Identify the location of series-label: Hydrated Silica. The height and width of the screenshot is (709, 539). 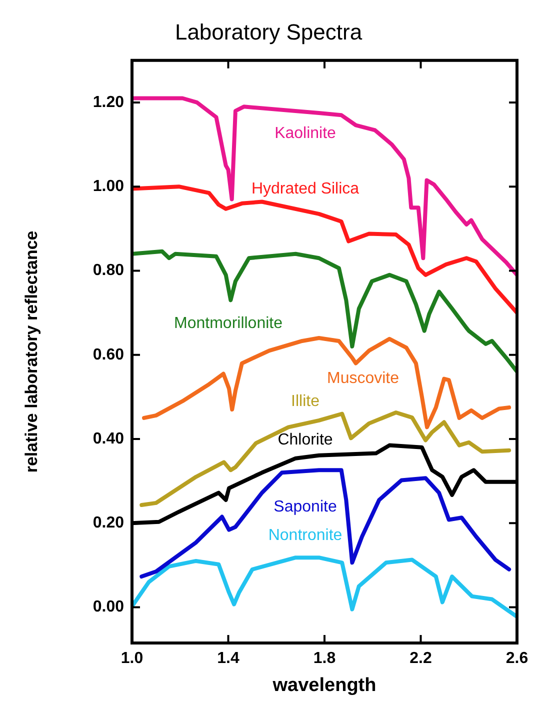
(305, 189).